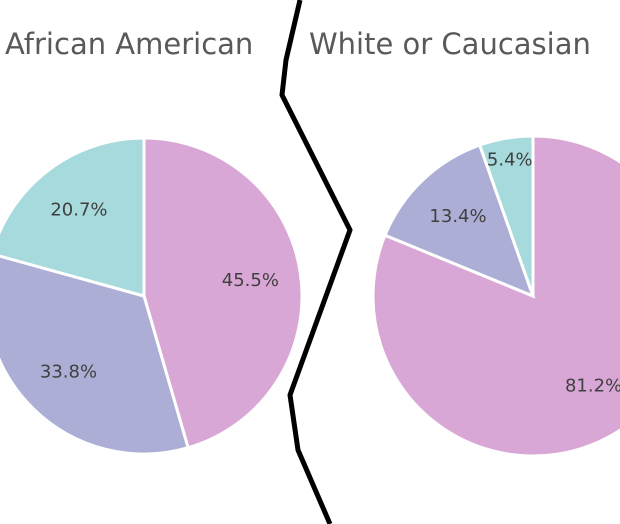 The width and height of the screenshot is (620, 524). I want to click on data-label: 20.7%, so click(78, 209).